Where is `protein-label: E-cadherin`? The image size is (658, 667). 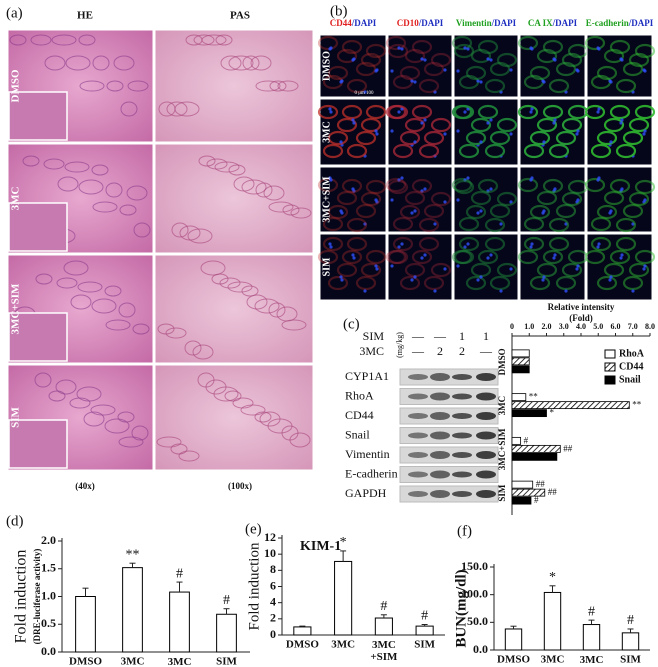
protein-label: E-cadherin is located at coordinates (371, 473).